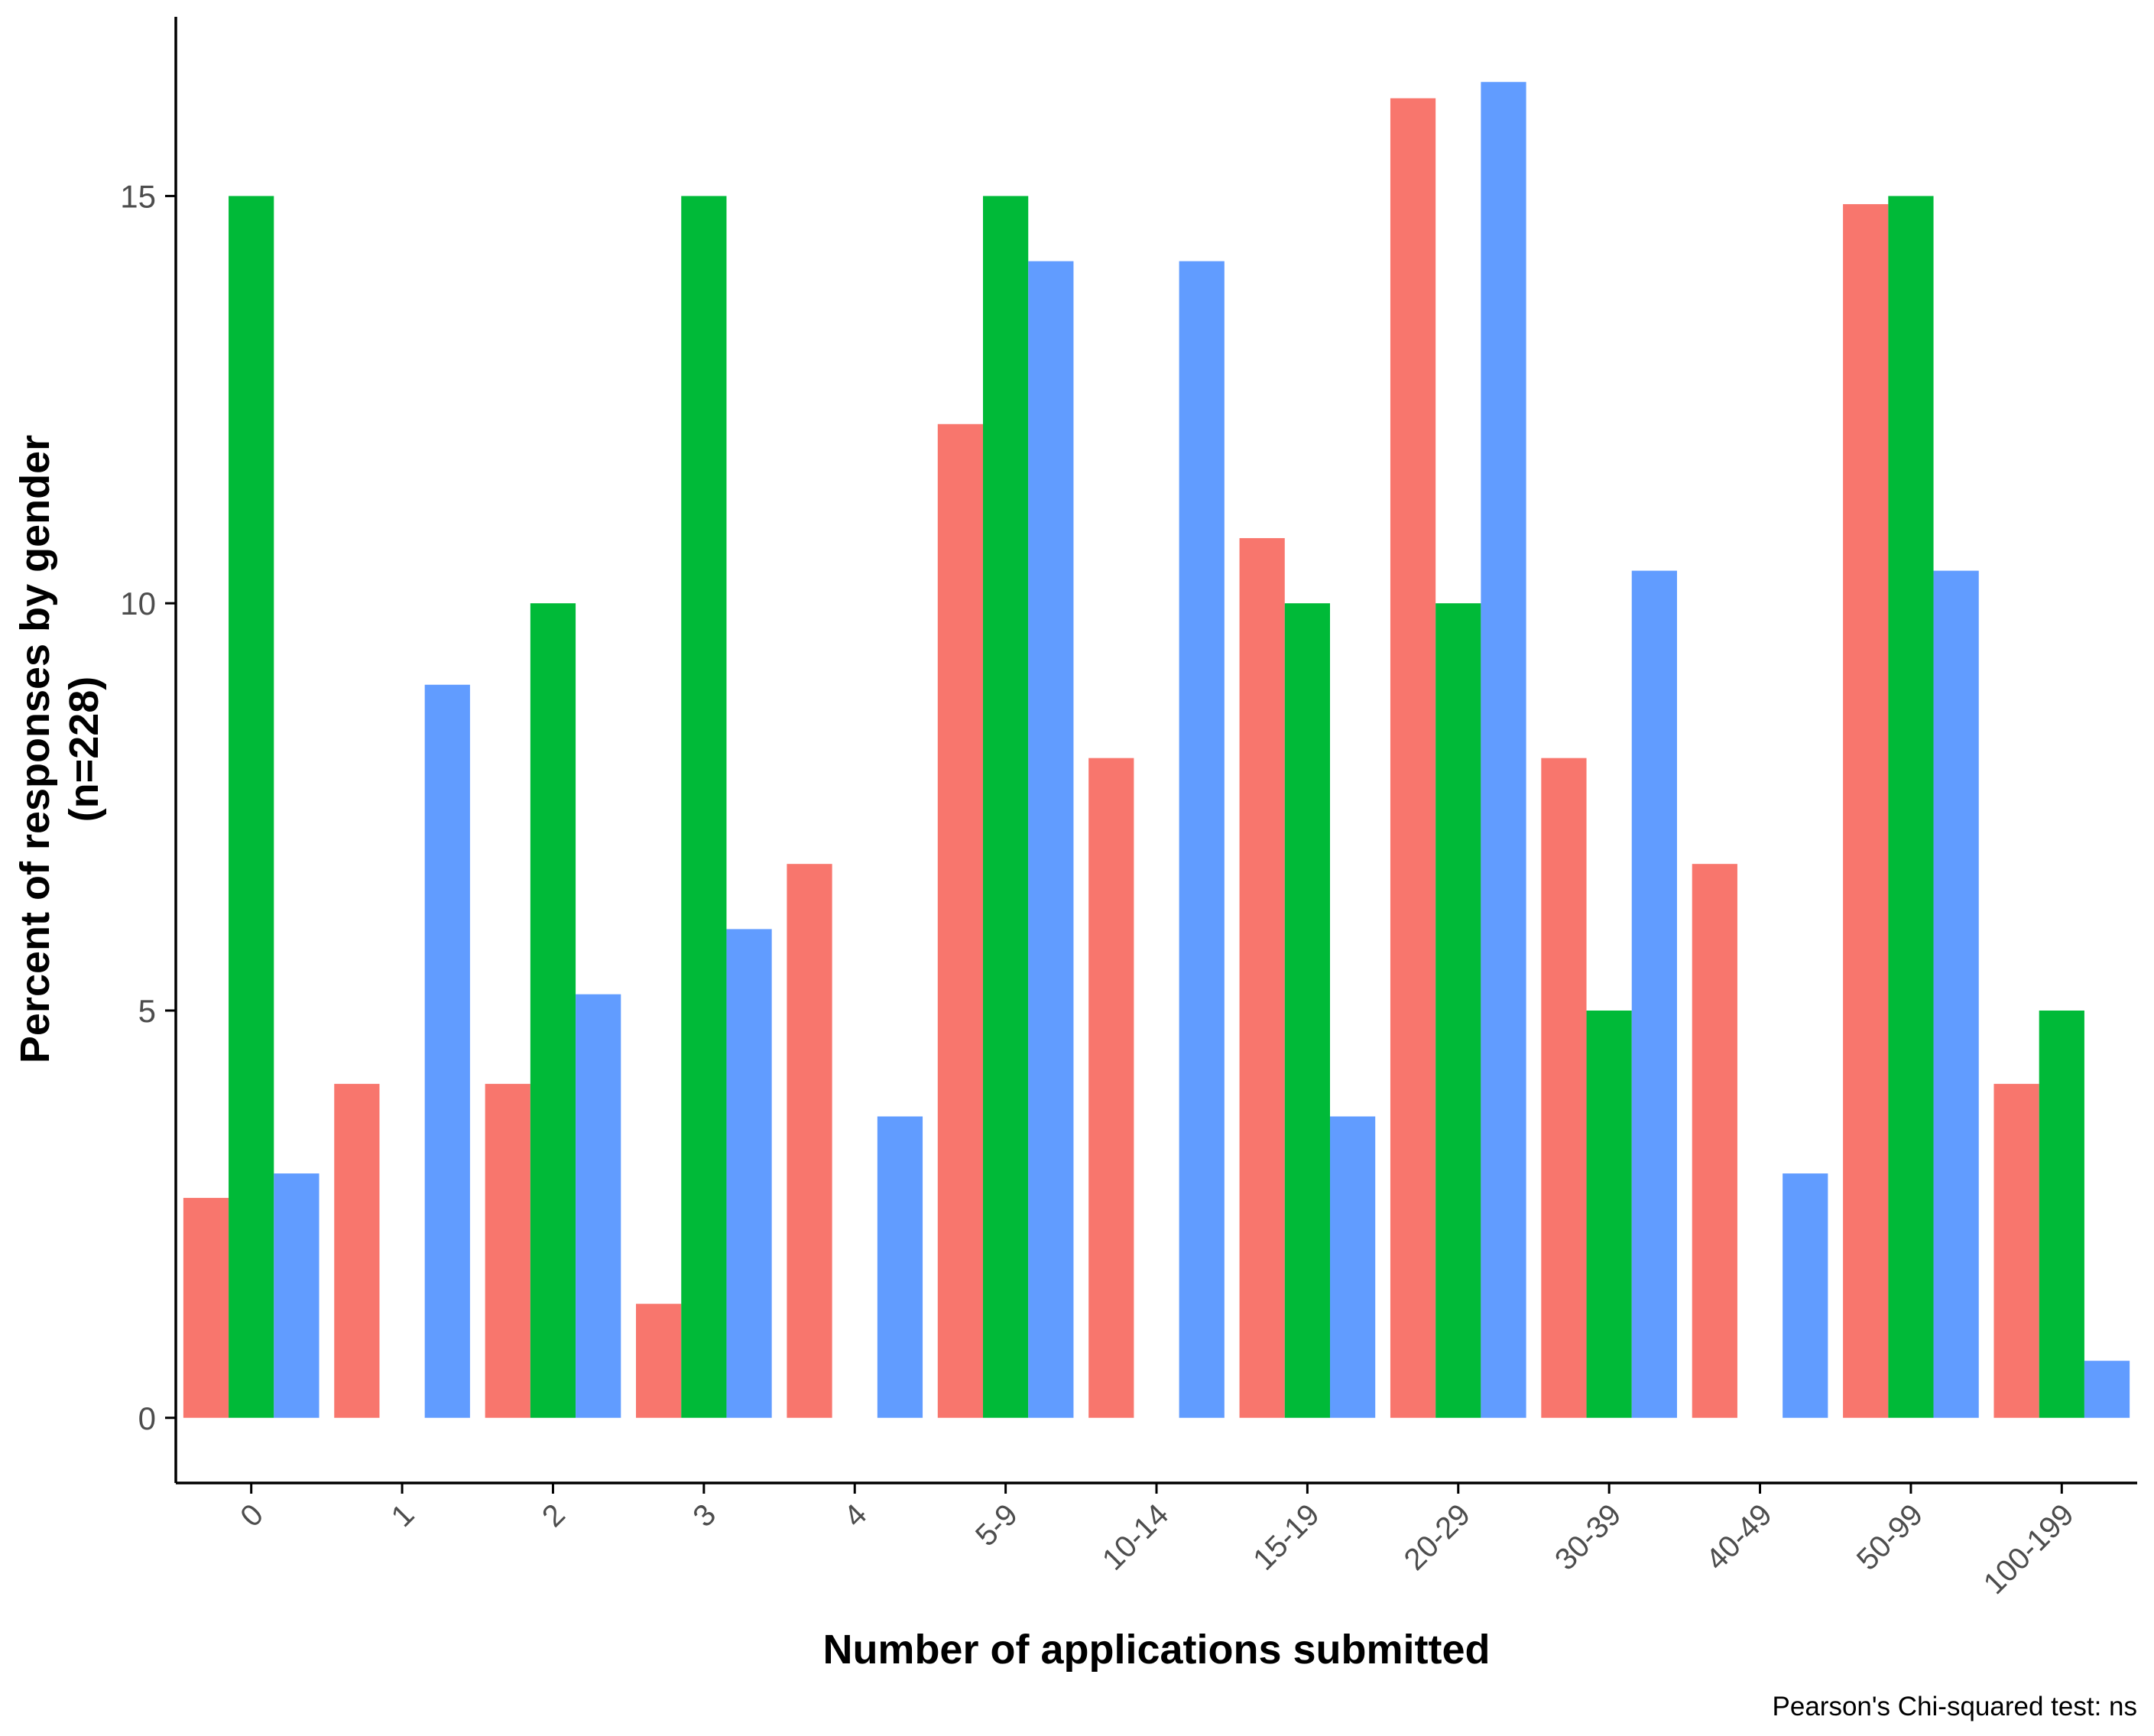 Image resolution: width=2154 pixels, height=1736 pixels. Describe the element at coordinates (59, 749) in the screenshot. I see `y-axis-title: Percent of responses by gender (n=228)` at that location.